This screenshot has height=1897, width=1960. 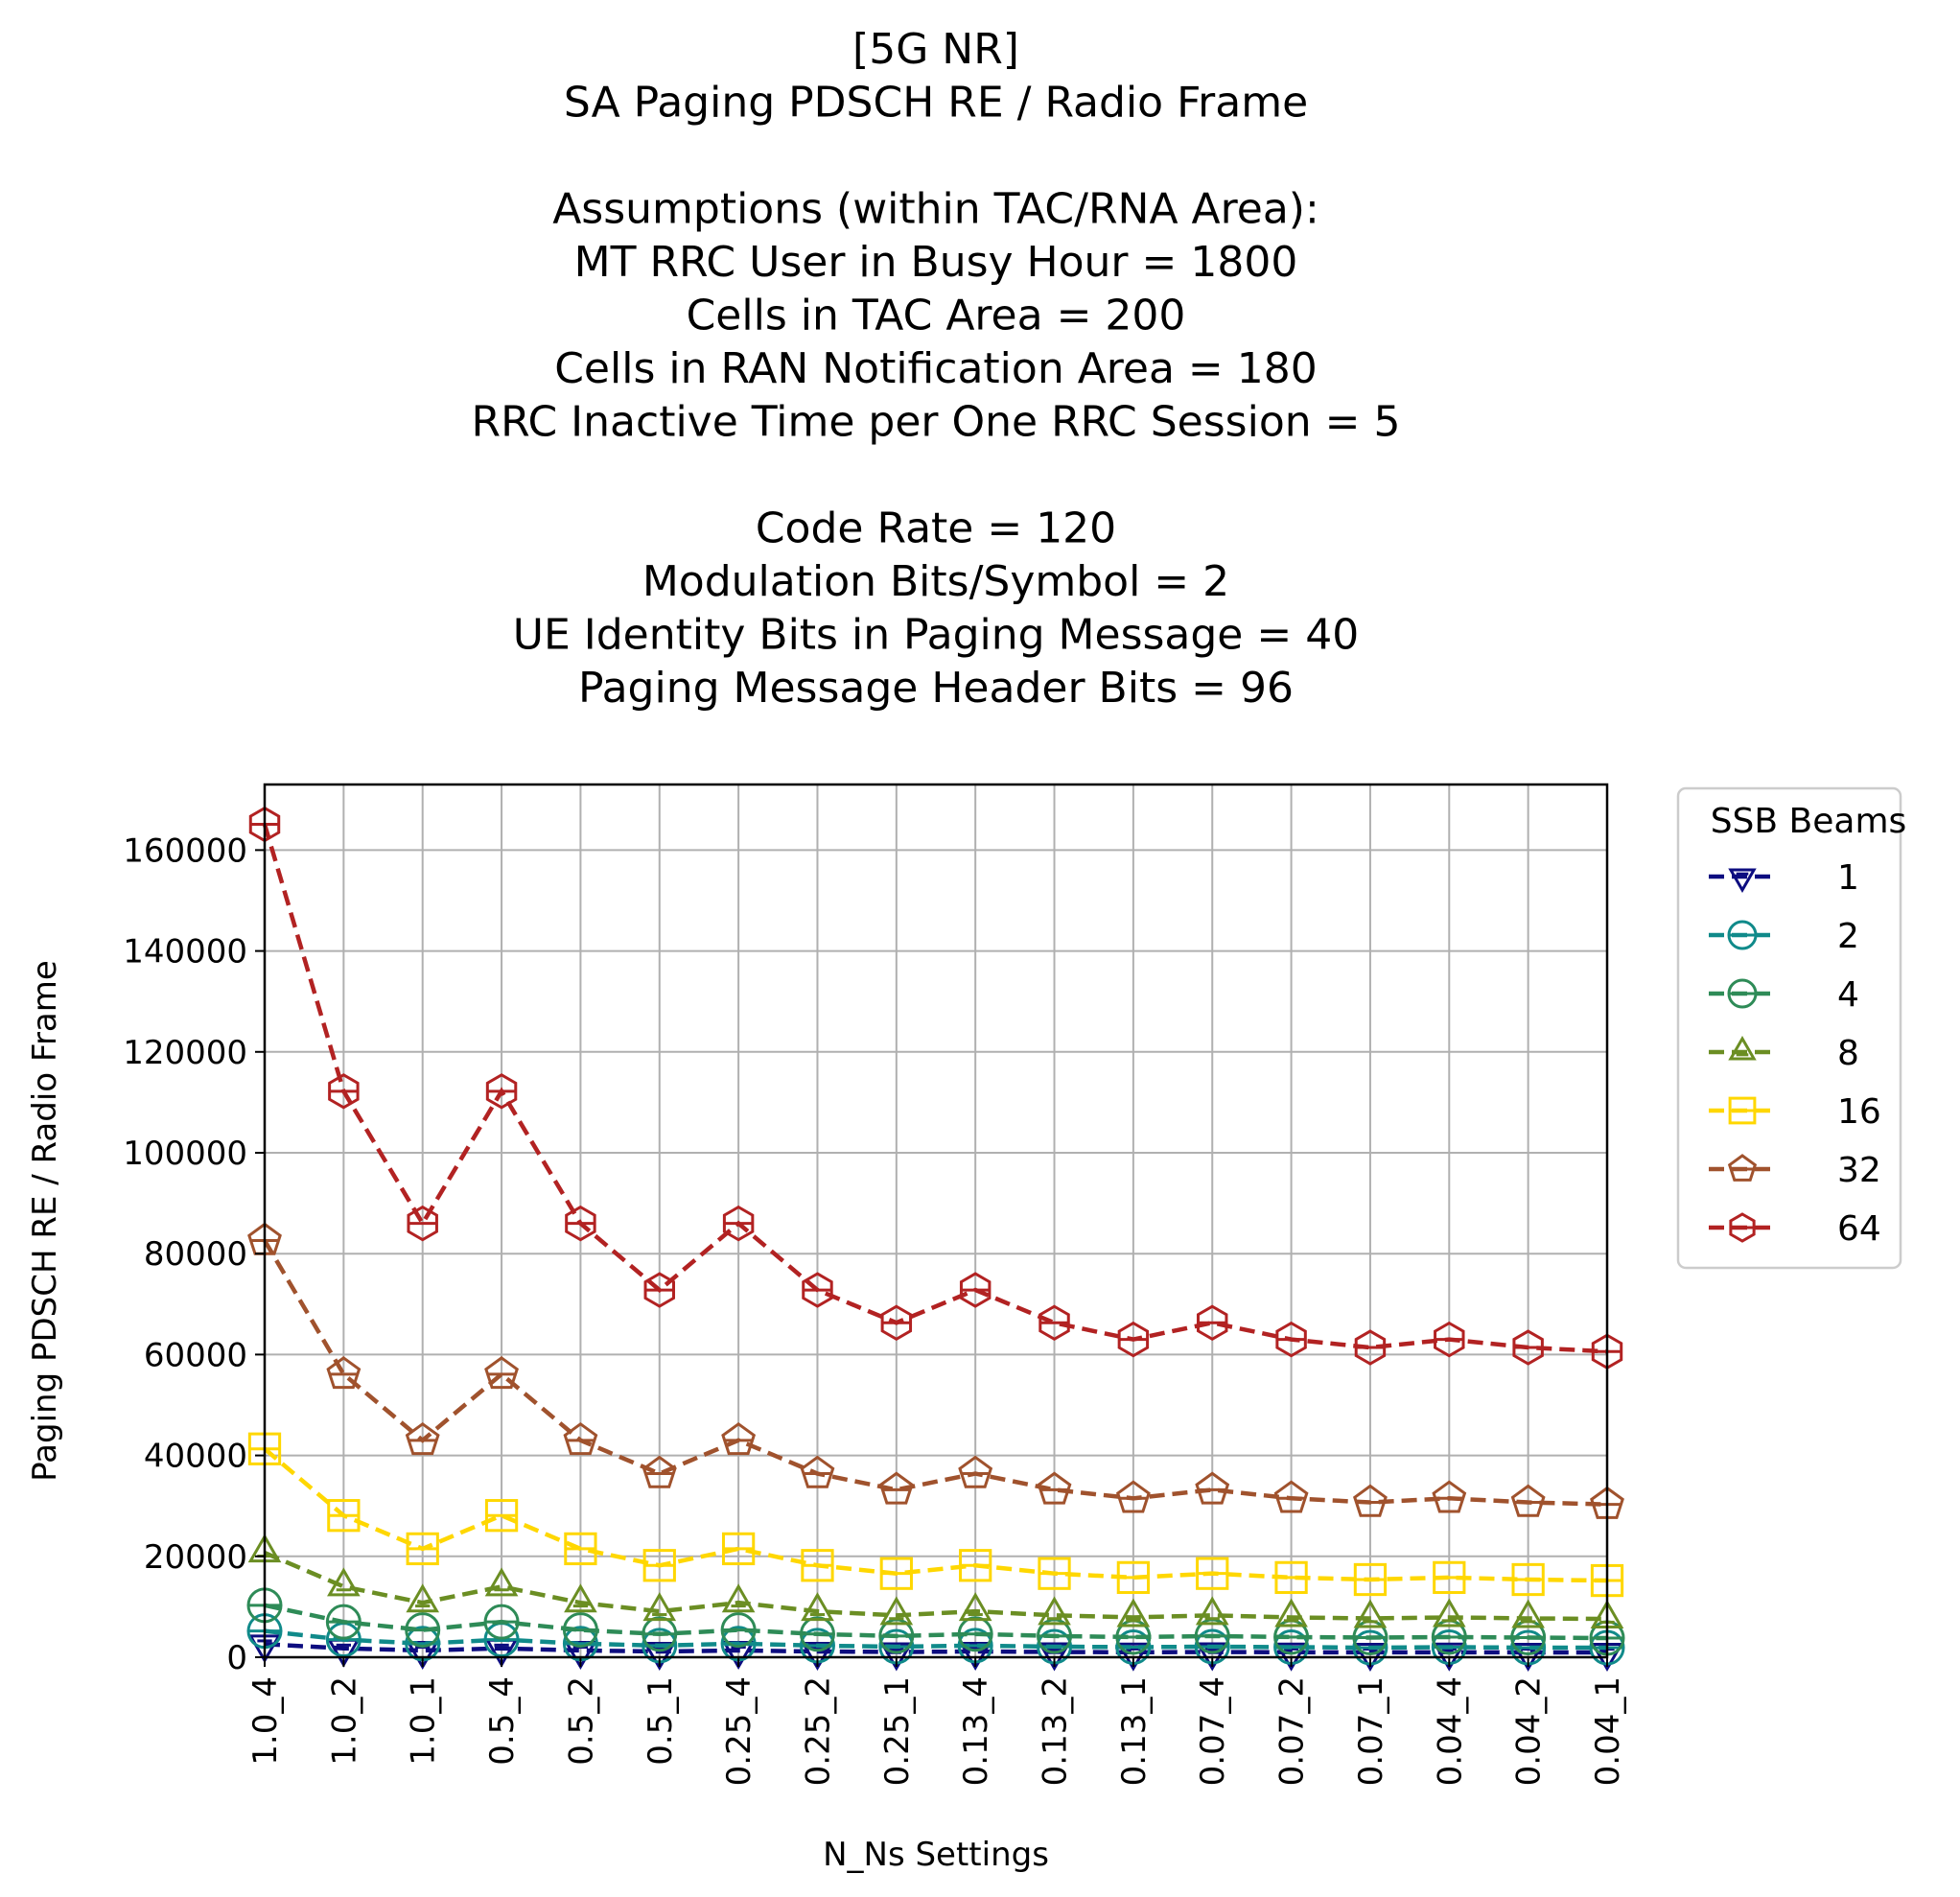 What do you see at coordinates (739, 1731) in the screenshot?
I see `x-tick-label: 0.25_4` at bounding box center [739, 1731].